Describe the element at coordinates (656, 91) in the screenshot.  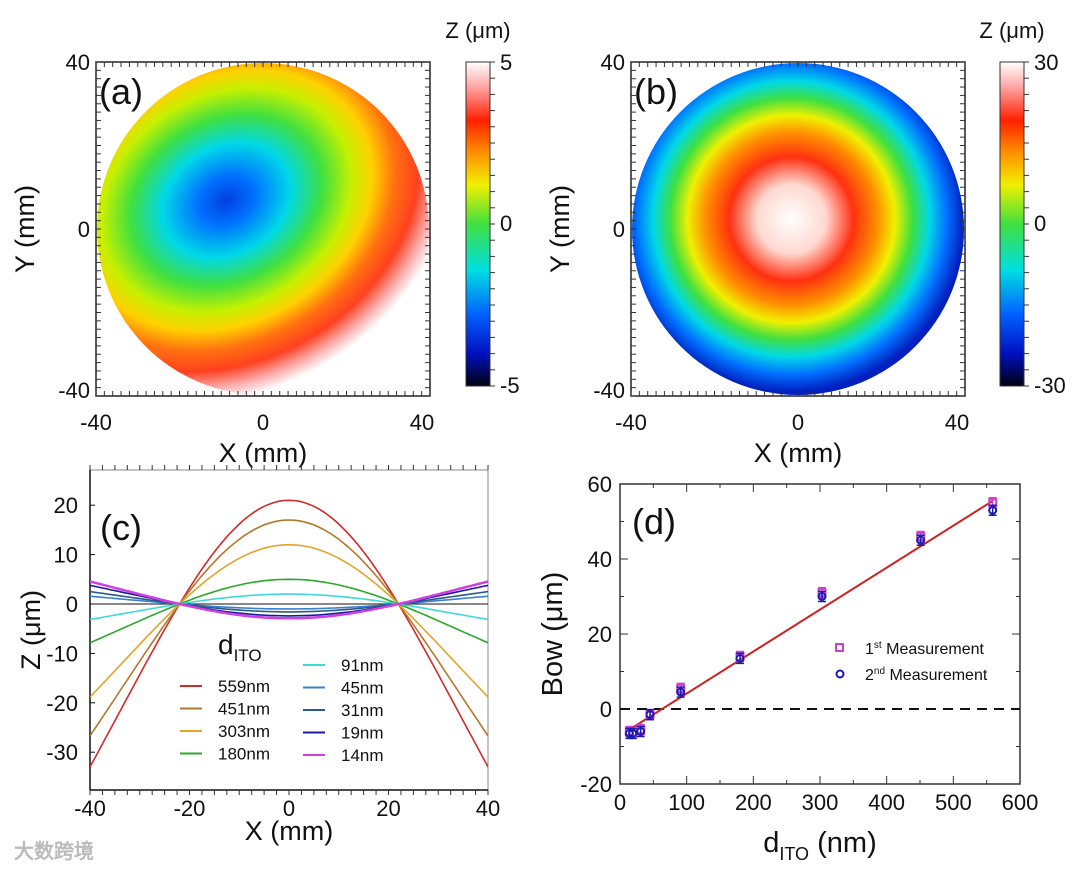
I see `panel-label: (b)` at that location.